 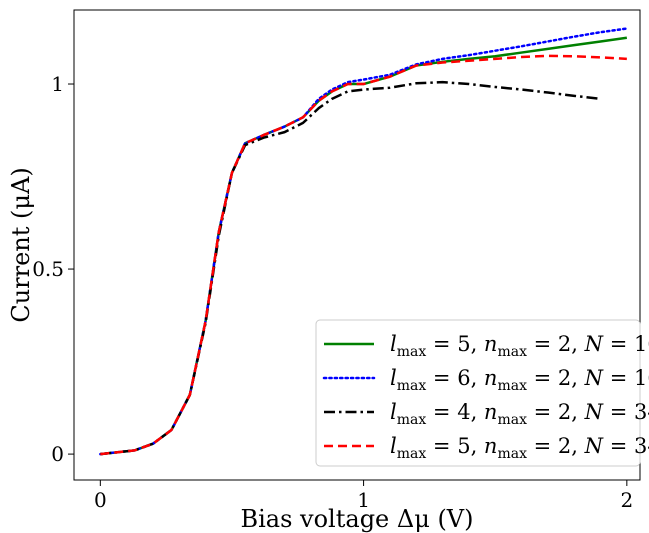 I want to click on legend-label: lmax = 5, nmax = 2, N = 16, so click(x=519, y=346).